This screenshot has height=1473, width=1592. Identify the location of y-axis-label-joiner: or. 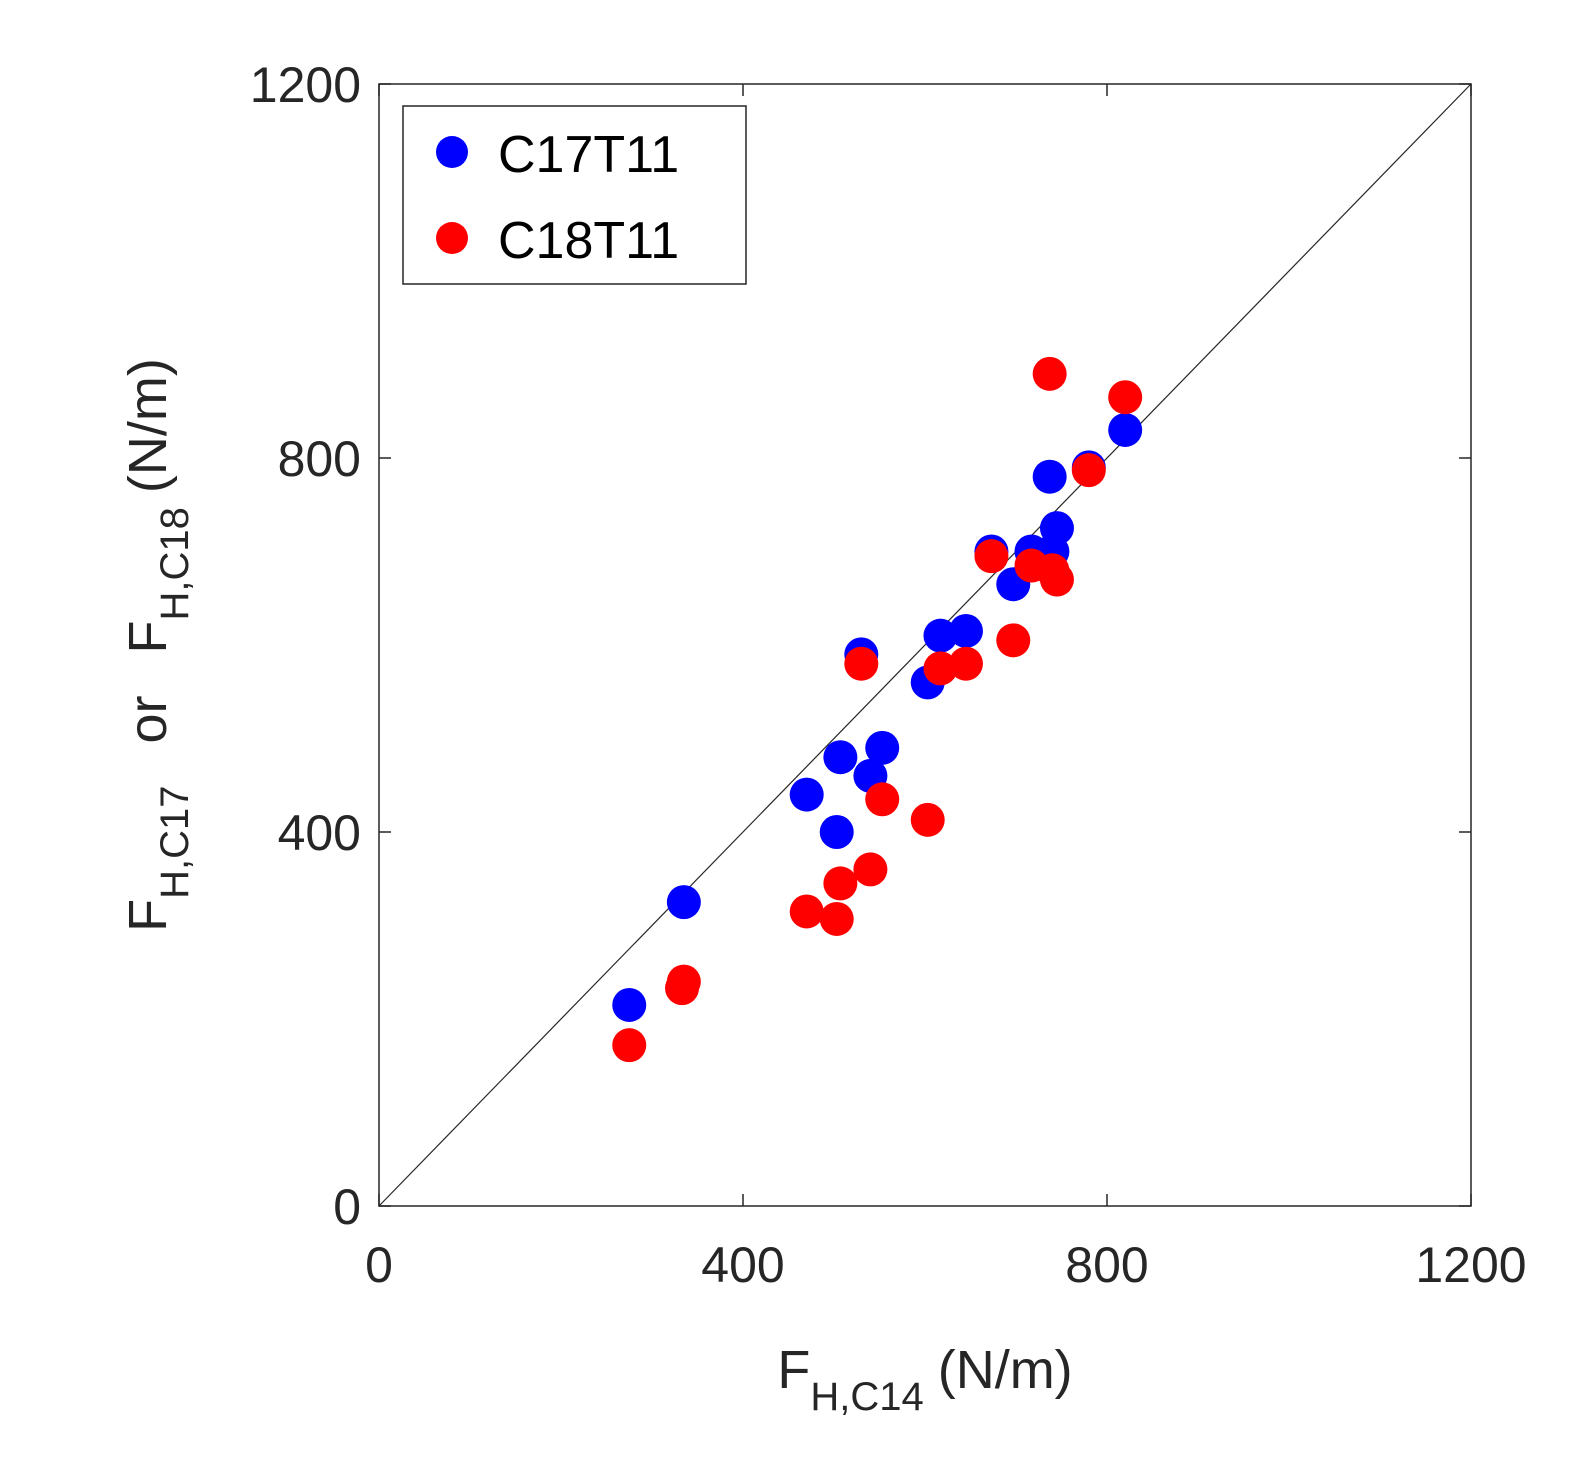
(148, 719).